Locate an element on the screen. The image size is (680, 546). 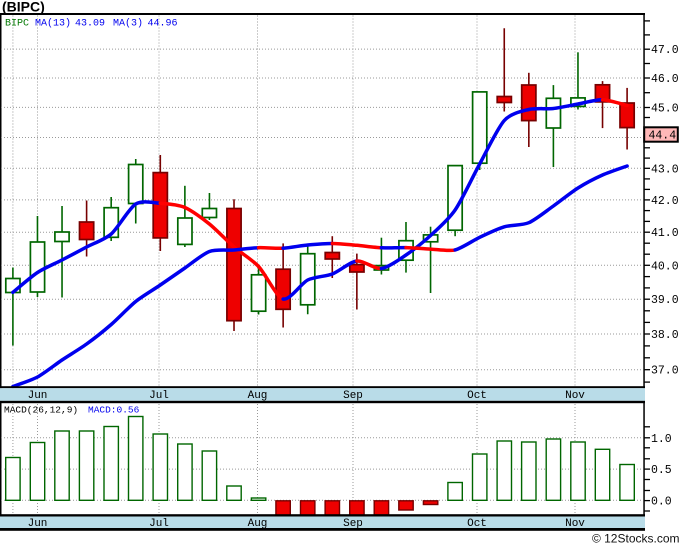
svg-text: 44.96 is located at coordinates (163, 24).